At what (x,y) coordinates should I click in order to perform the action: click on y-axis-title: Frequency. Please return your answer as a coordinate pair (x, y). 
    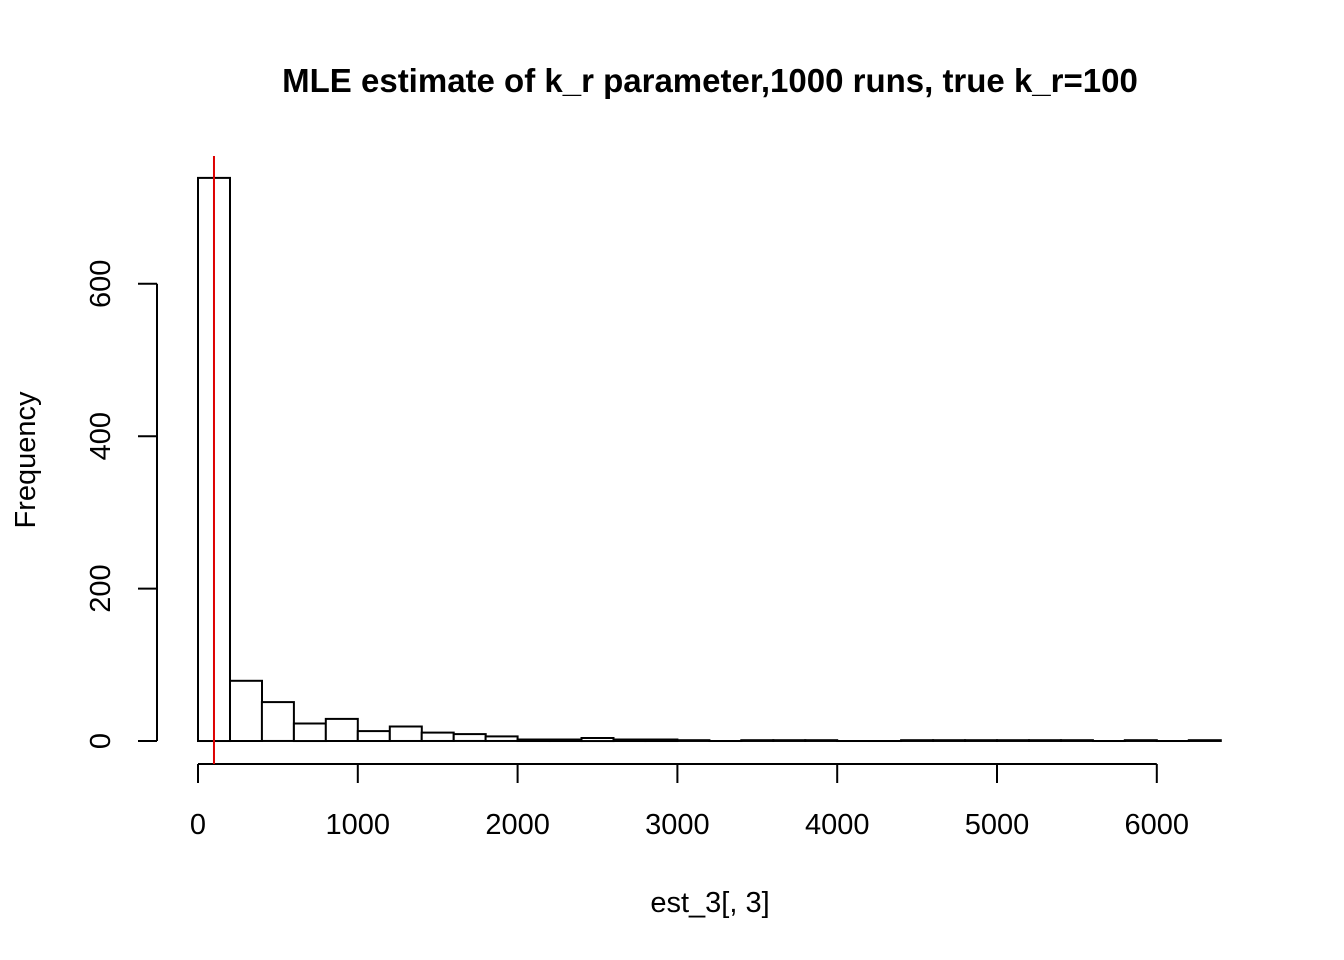
    Looking at the image, I should click on (26, 460).